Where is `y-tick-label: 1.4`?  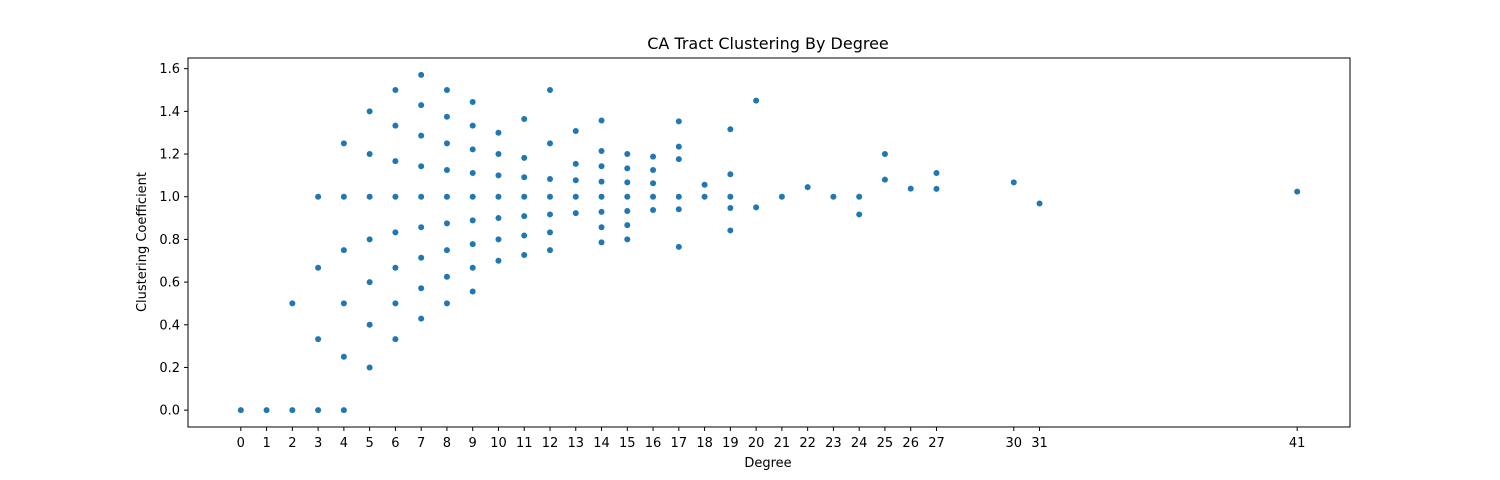
y-tick-label: 1.4 is located at coordinates (169, 112).